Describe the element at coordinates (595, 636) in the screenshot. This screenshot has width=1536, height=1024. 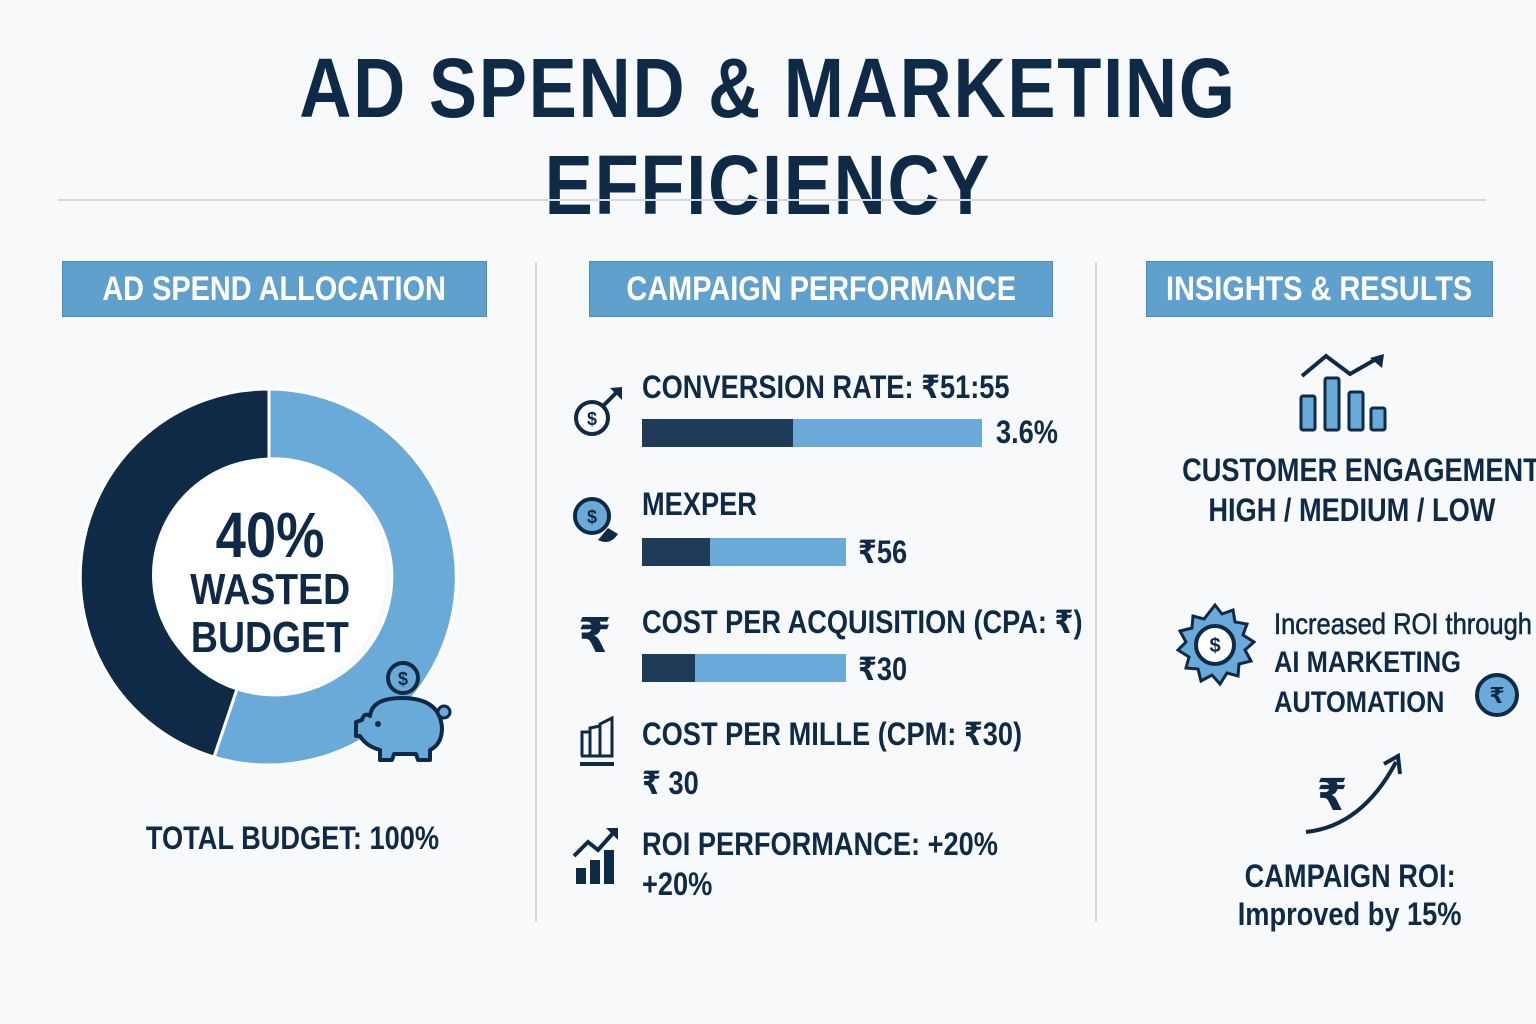
I see `rupee-icon: ₹` at that location.